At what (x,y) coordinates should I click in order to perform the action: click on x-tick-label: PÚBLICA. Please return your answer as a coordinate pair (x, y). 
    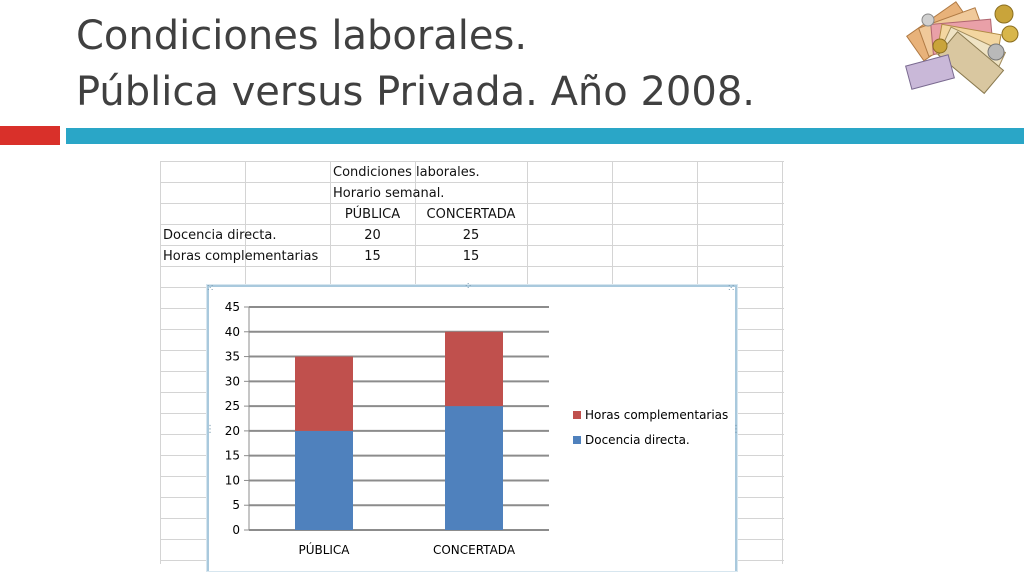
    Looking at the image, I should click on (324, 549).